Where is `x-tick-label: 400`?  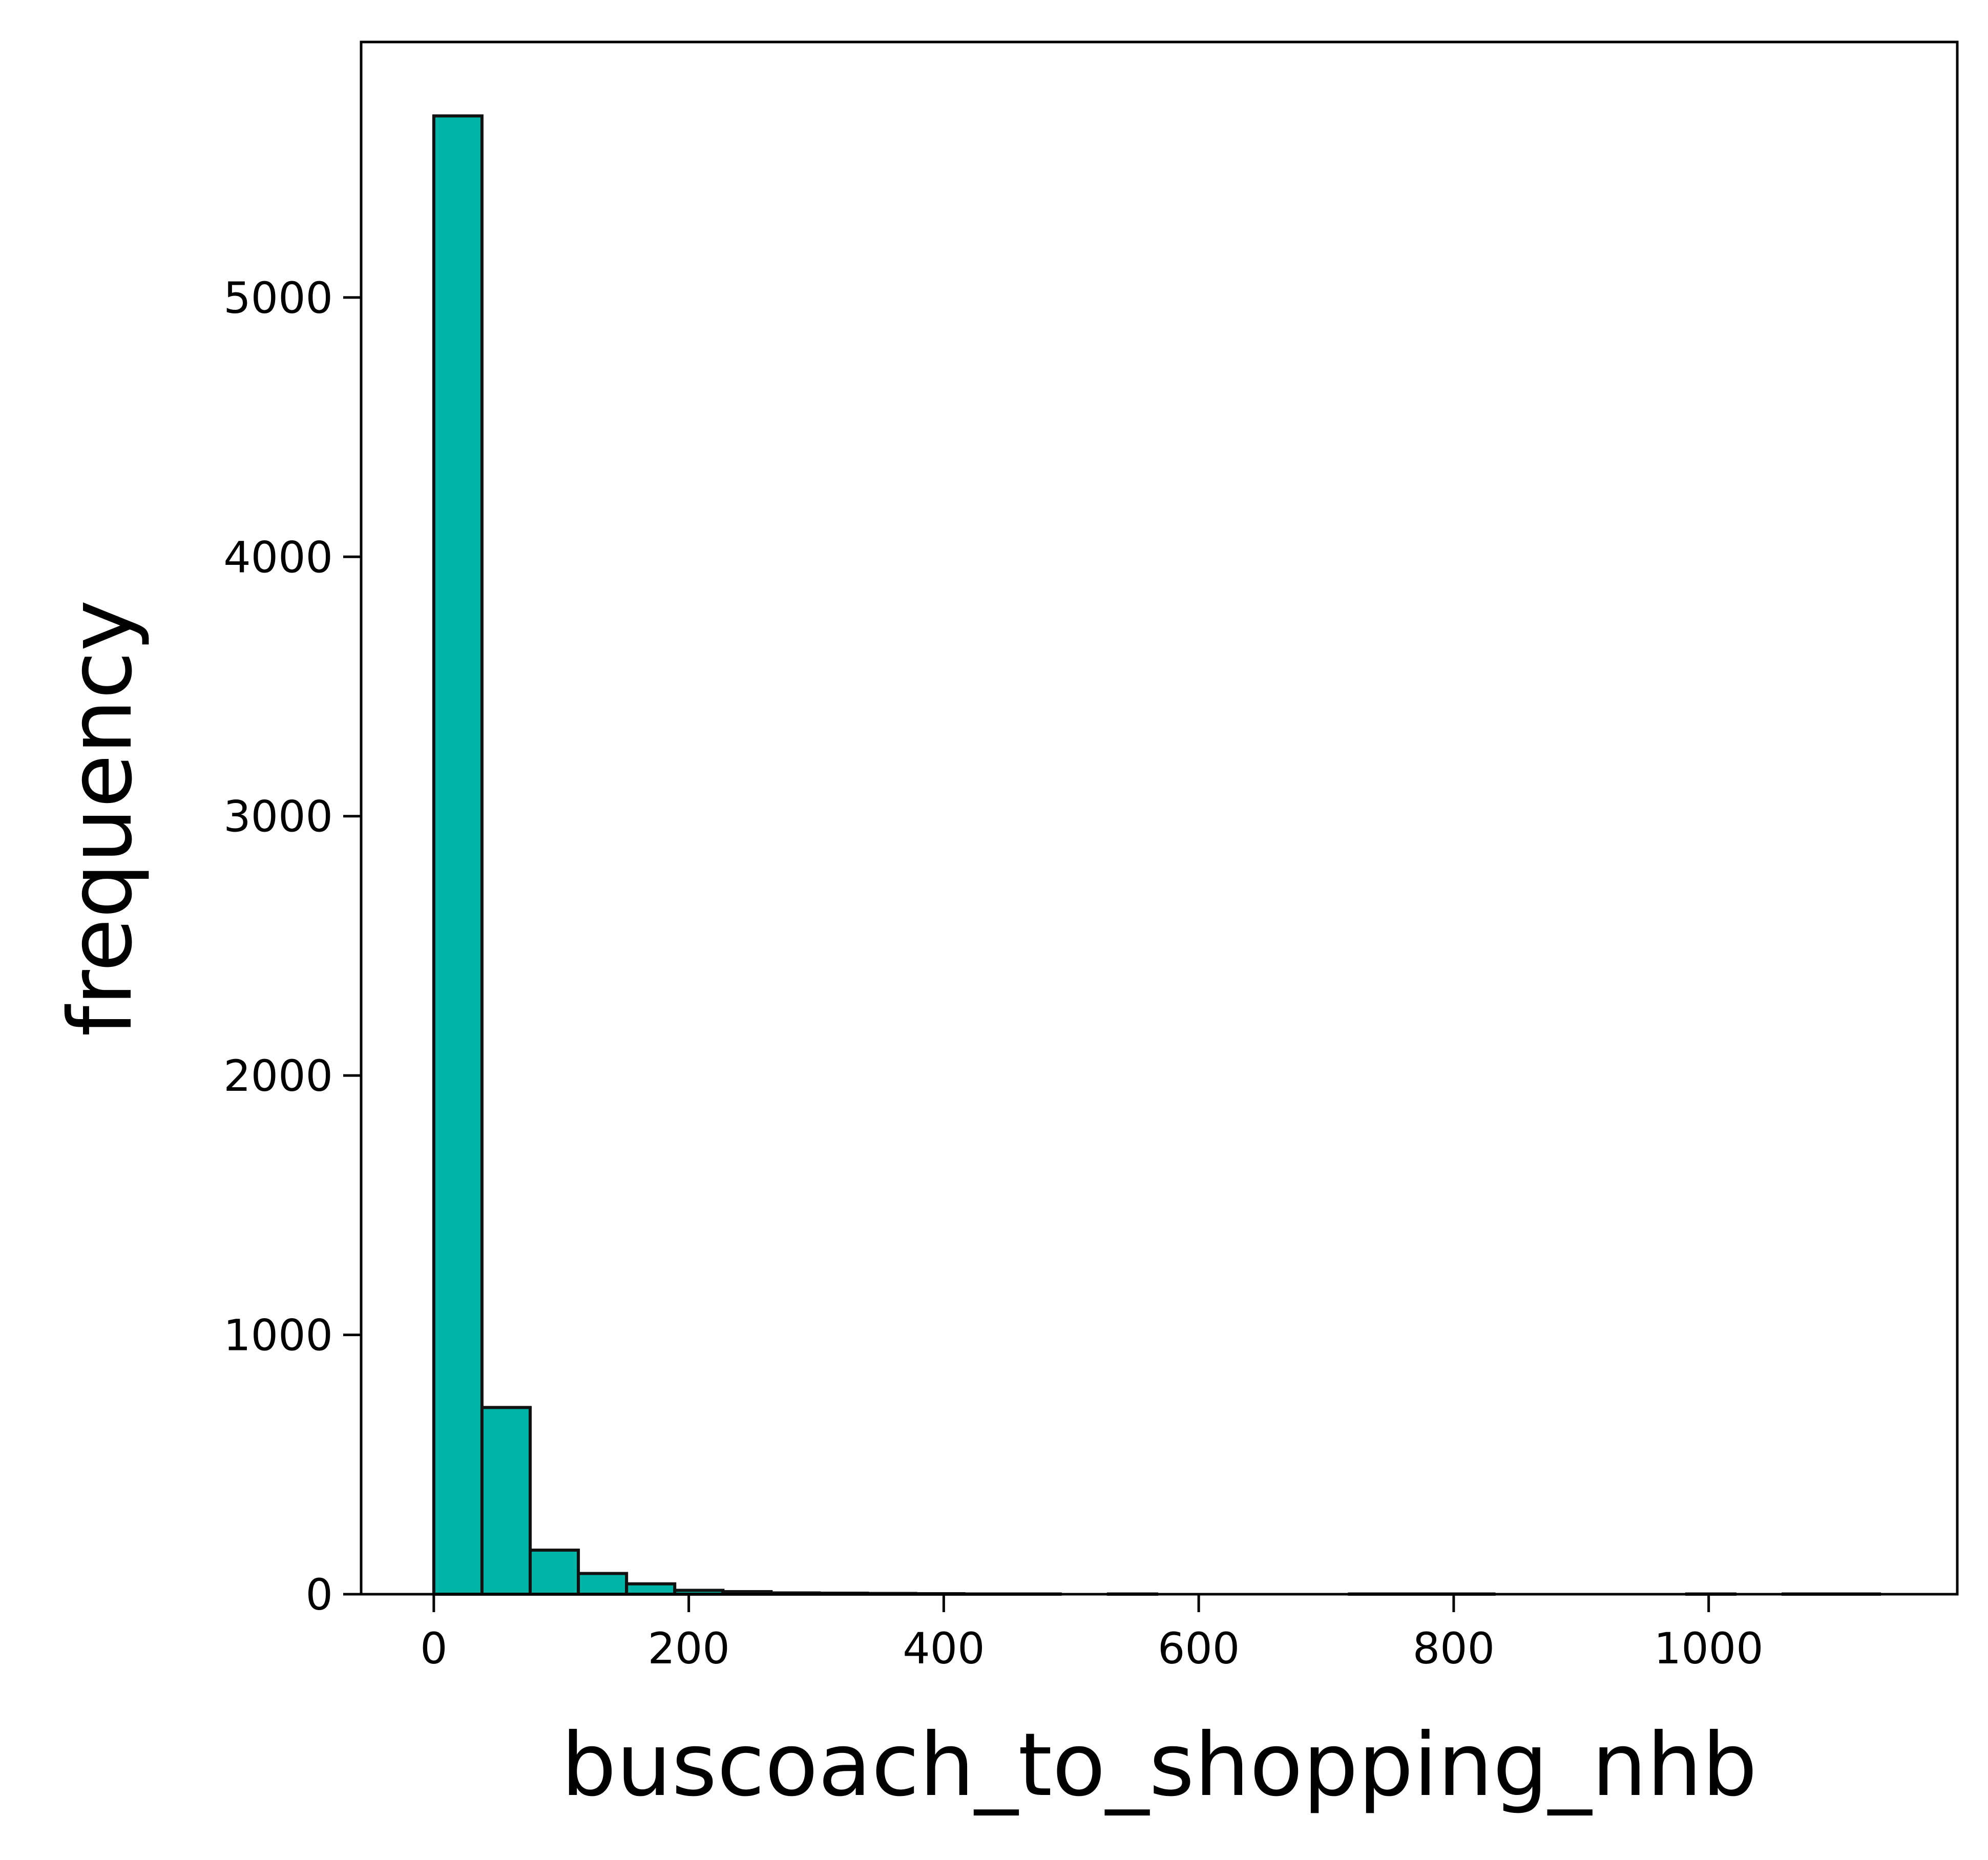
x-tick-label: 400 is located at coordinates (944, 1649).